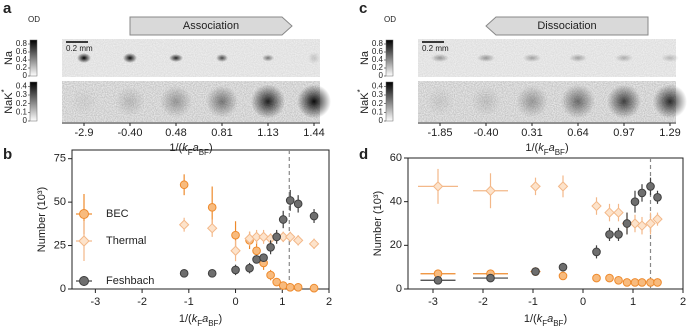 The image size is (700, 329). I want to click on arrow-label: Association, so click(211, 26).